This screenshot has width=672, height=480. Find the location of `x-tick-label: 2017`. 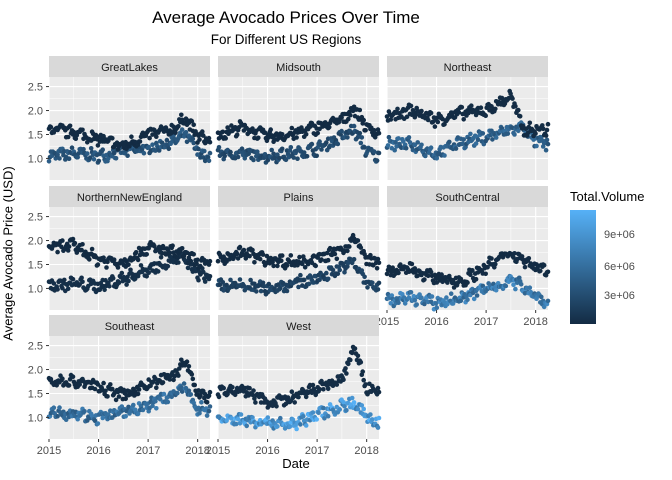

x-tick-label: 2017 is located at coordinates (486, 322).